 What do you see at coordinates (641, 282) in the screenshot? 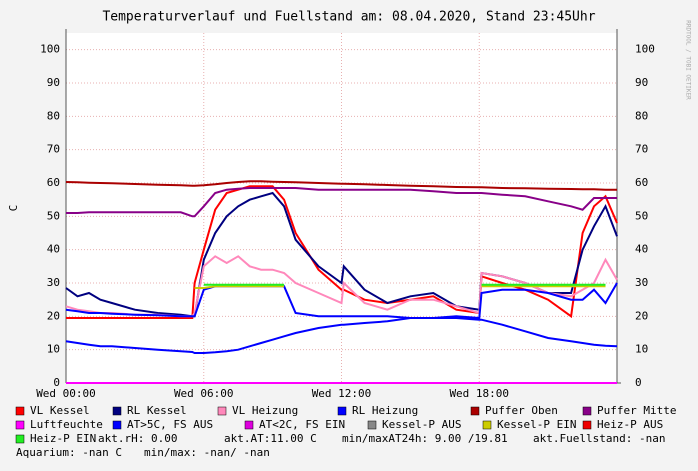
I see `y2-tick-label: 30` at bounding box center [641, 282].